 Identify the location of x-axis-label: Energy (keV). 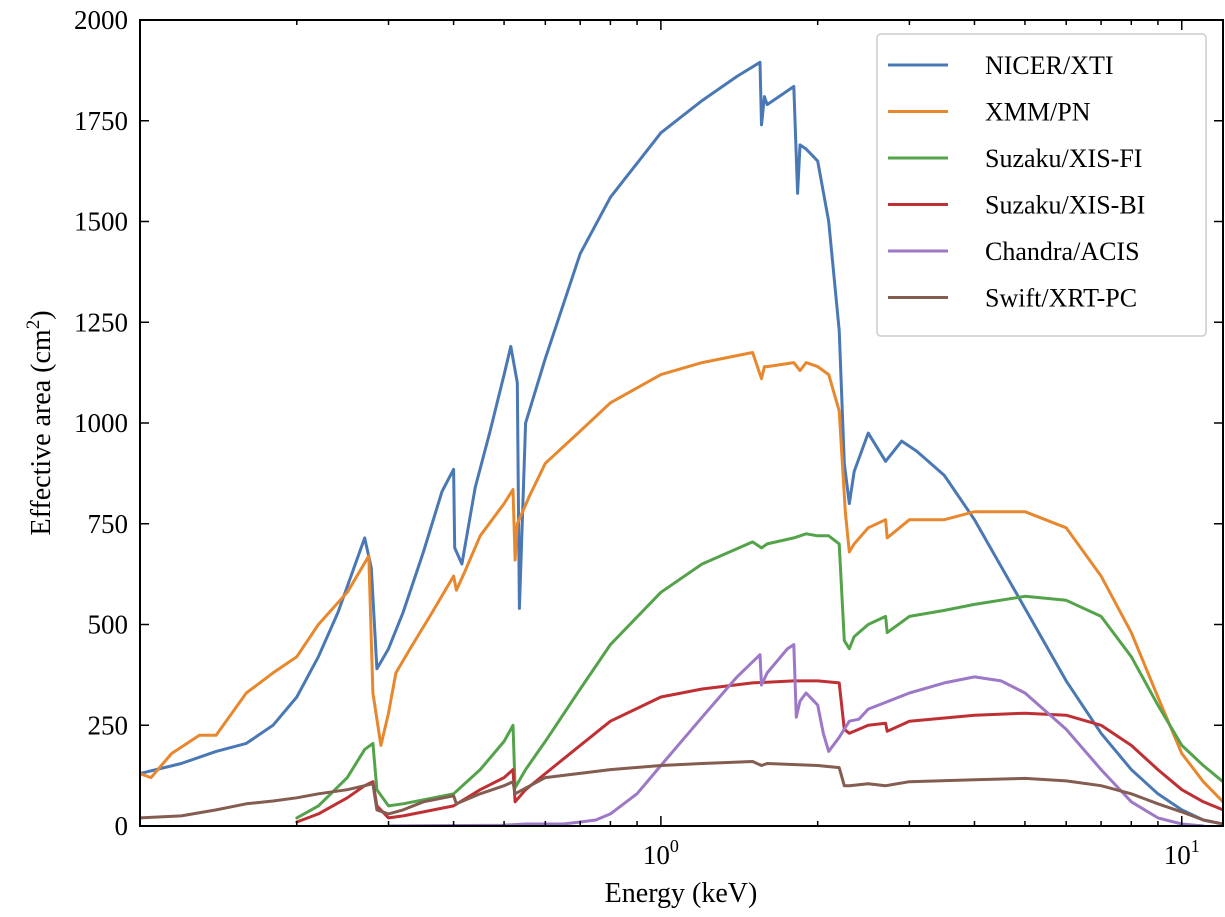
(681, 893).